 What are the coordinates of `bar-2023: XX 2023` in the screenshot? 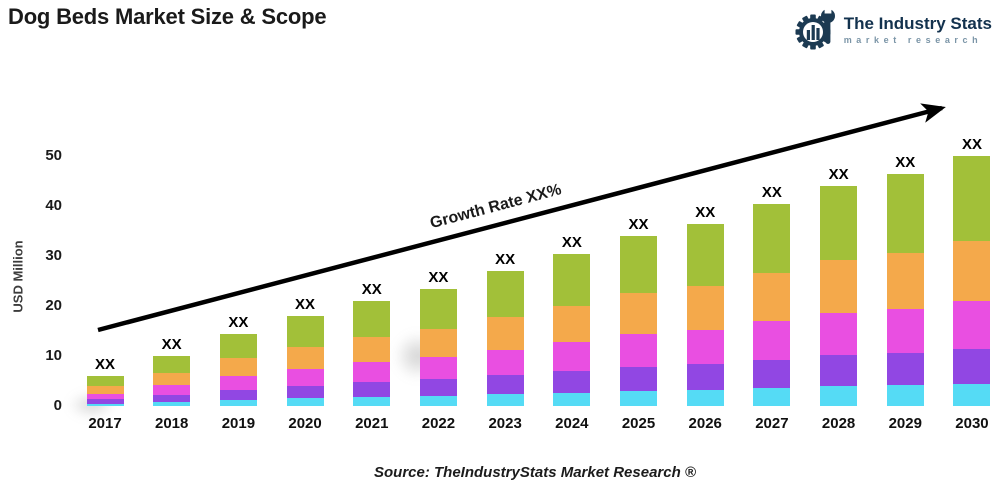 It's located at (505, 341).